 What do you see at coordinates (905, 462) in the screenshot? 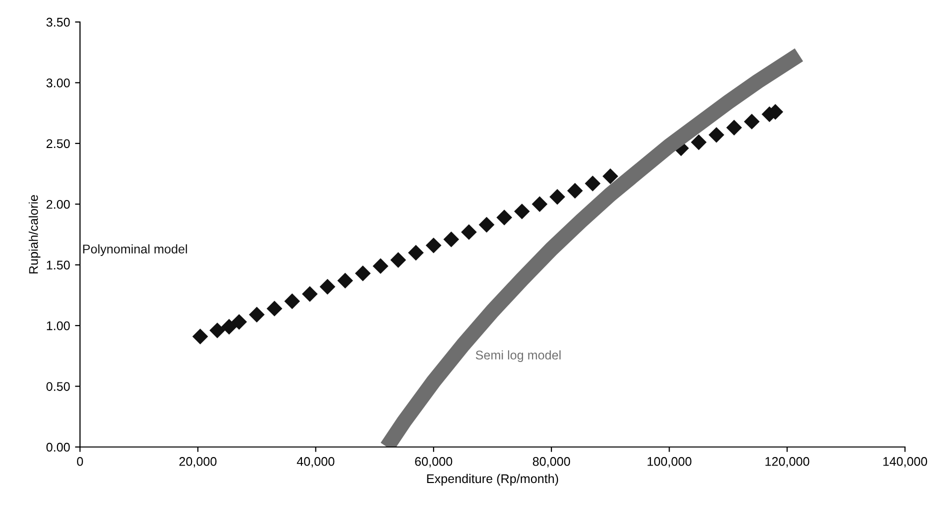
I see `x-tick-label: 140,000` at bounding box center [905, 462].